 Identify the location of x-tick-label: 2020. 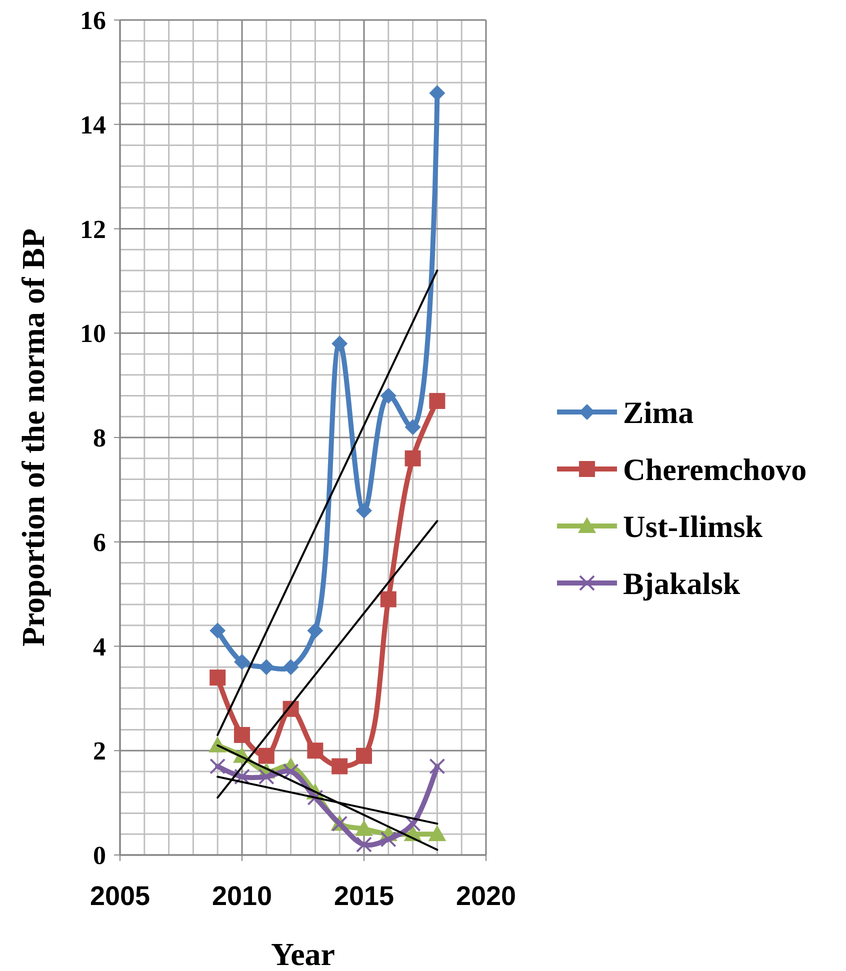
(486, 896).